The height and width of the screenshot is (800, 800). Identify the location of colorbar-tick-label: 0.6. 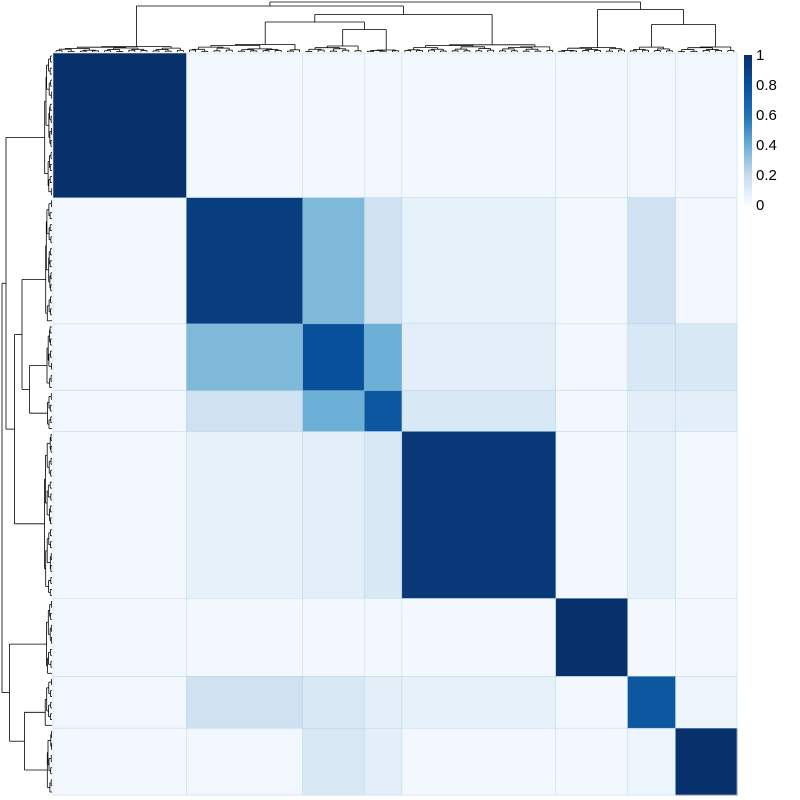
(766, 115).